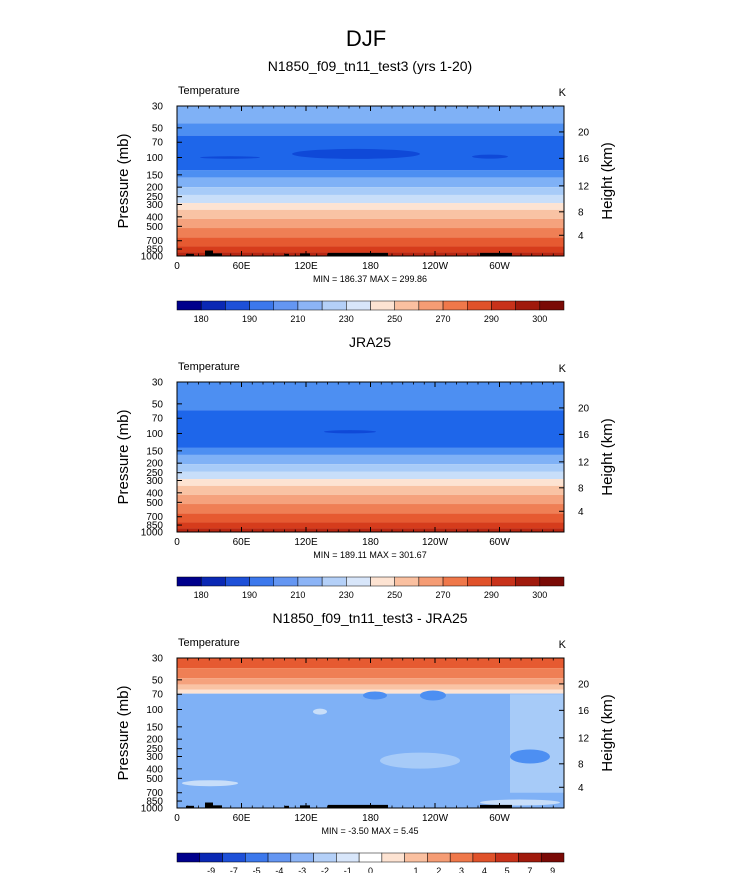 This screenshot has height=873, width=733. Describe the element at coordinates (152, 533) in the screenshot. I see `y-tick-label: 1000` at that location.